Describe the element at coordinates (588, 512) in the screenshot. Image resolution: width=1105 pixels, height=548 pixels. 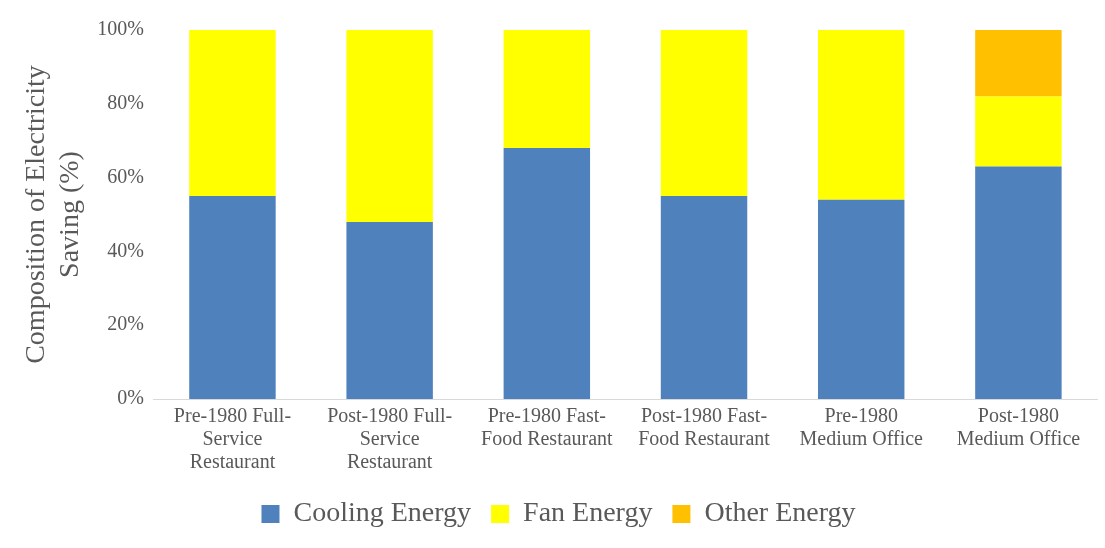
I see `legend-label: Fan Energy` at that location.